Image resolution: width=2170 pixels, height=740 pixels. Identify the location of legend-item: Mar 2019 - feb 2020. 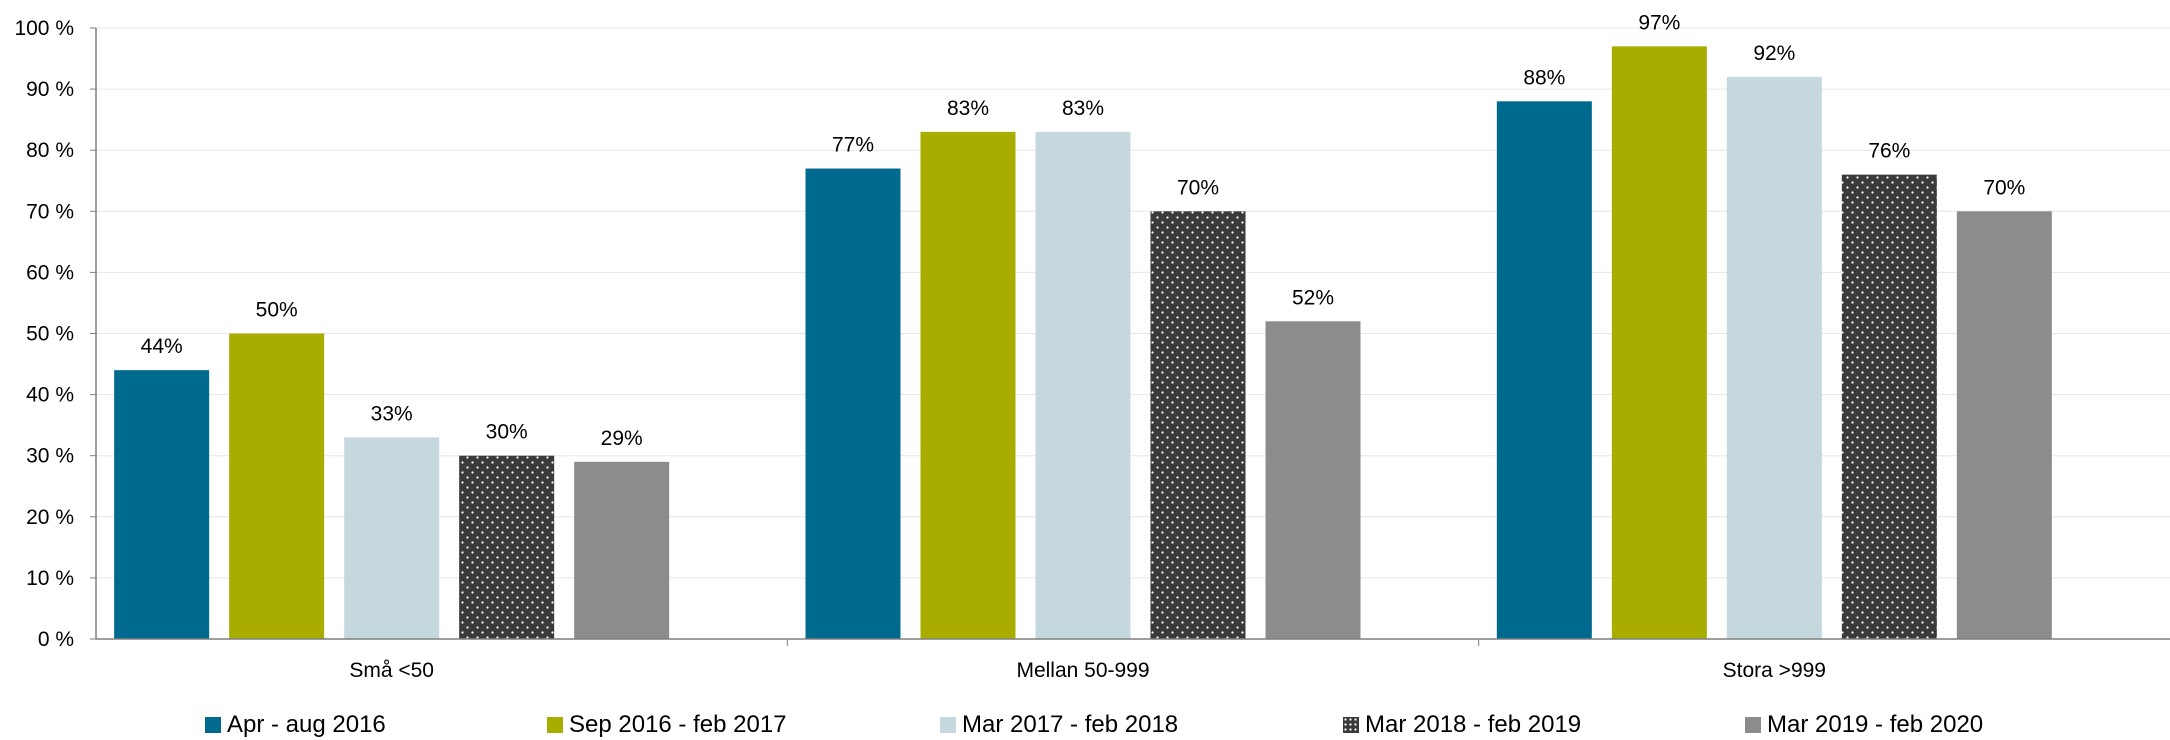
(1864, 725).